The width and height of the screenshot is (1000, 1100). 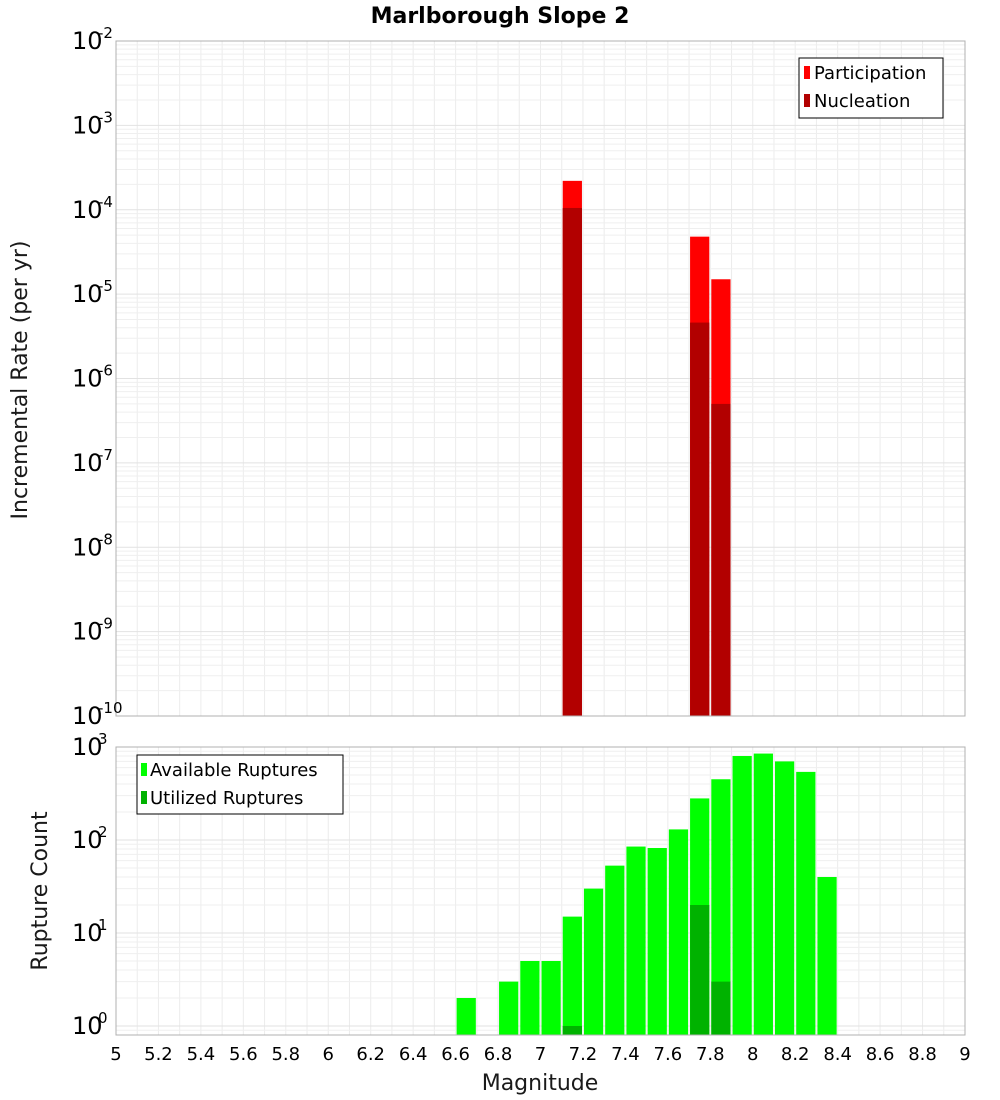 I want to click on rupture-y-tick-exponent: 2, so click(x=103, y=832).